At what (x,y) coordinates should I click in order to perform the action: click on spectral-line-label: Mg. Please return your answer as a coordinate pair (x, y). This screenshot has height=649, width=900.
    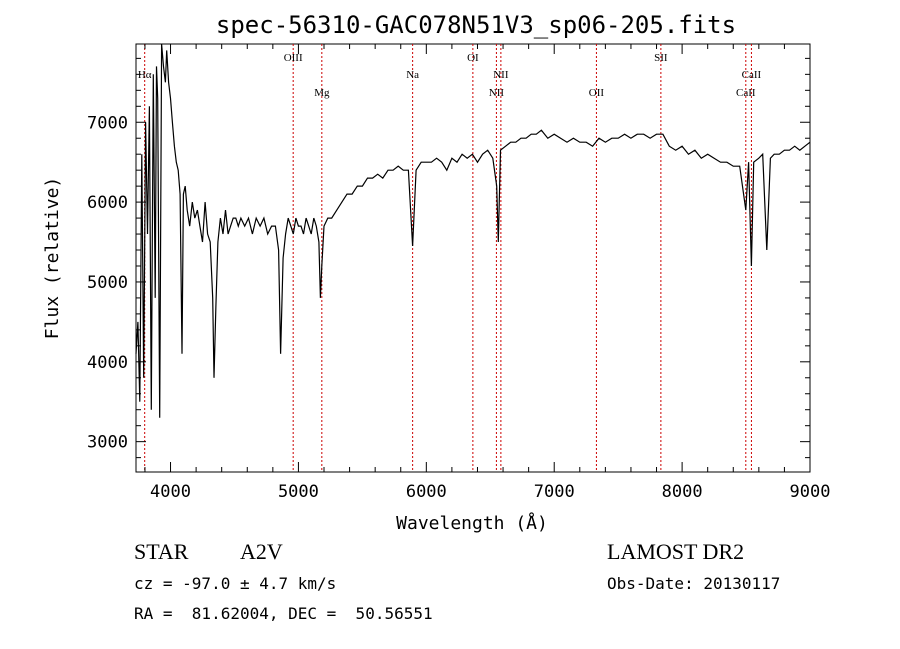
    Looking at the image, I should click on (322, 93).